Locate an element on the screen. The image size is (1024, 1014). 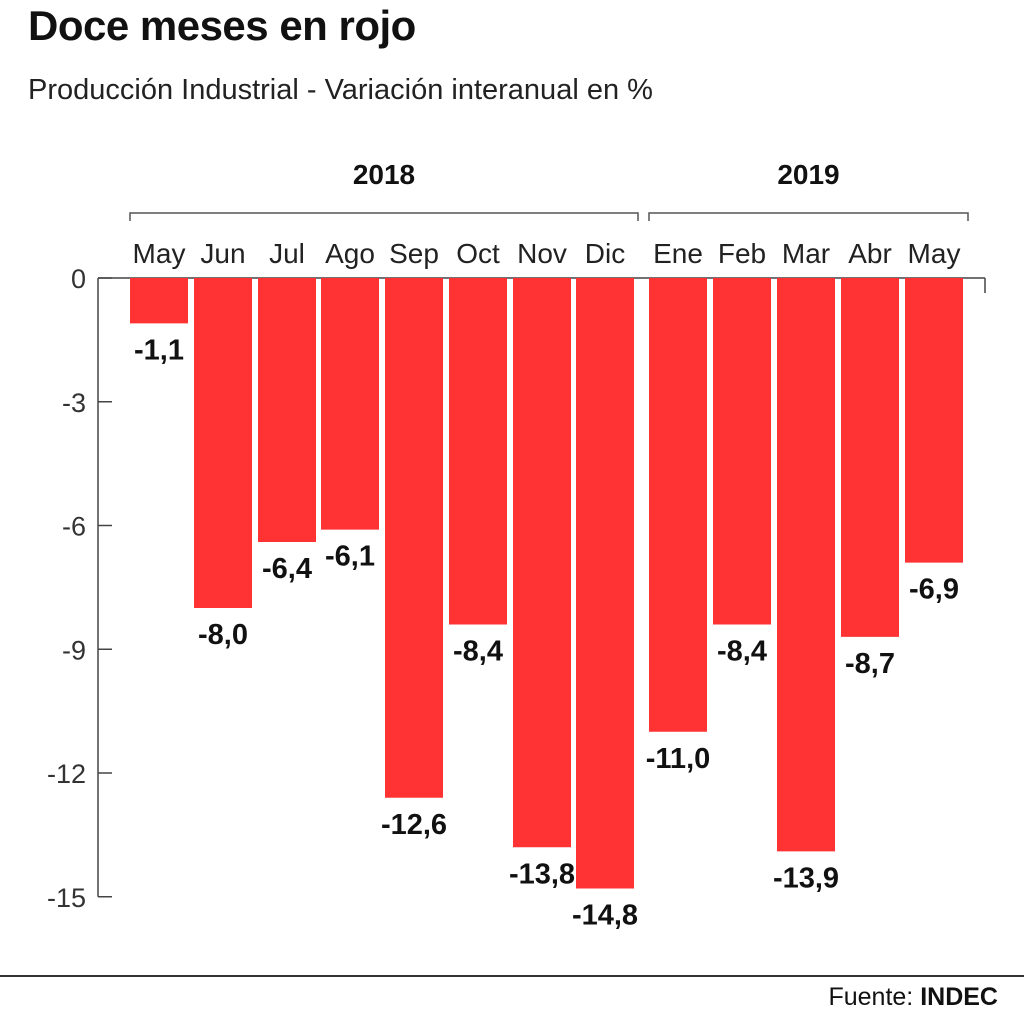
y-tick-label: -15 is located at coordinates (66, 898).